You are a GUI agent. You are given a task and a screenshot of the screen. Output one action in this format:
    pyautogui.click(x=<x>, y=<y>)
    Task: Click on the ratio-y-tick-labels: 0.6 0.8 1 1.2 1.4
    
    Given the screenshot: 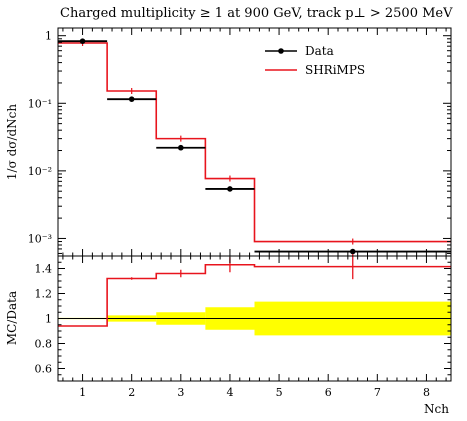 What is the action you would take?
    pyautogui.click(x=44, y=319)
    